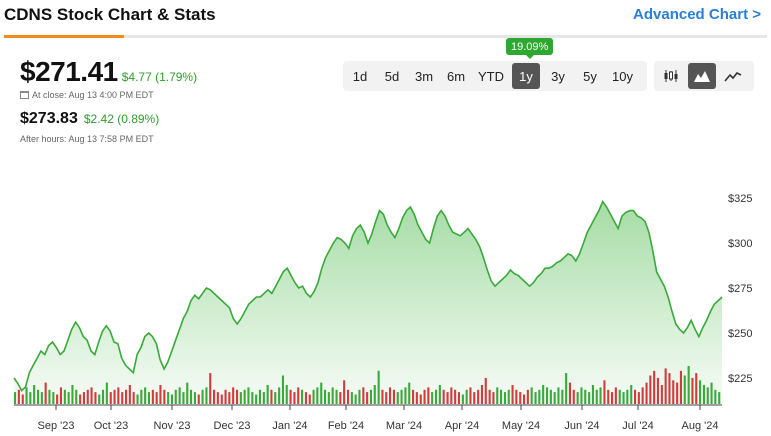 The height and width of the screenshot is (436, 771). I want to click on price-change: $4.77 (1.79%), so click(159, 77).